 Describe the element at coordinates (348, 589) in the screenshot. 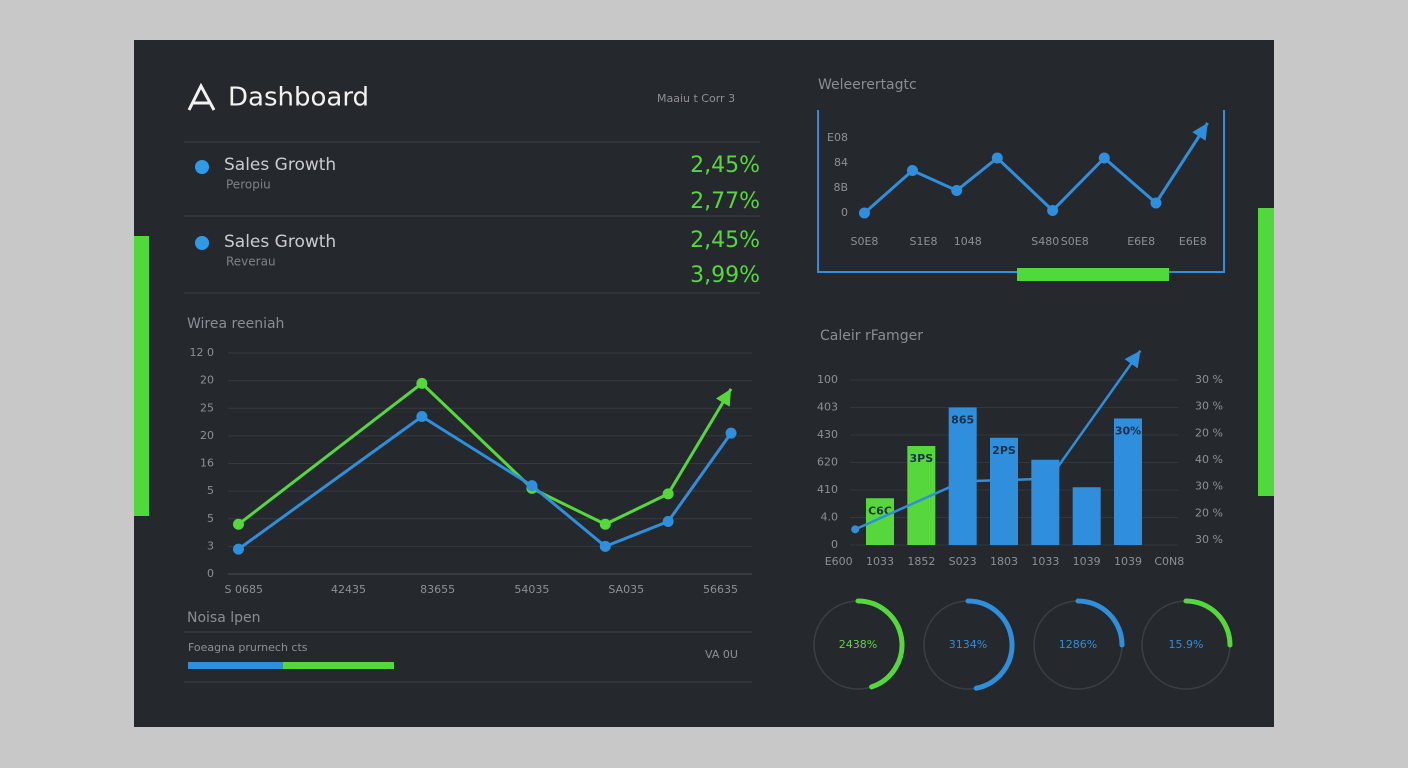

I see `x-tick-label: 42435` at that location.